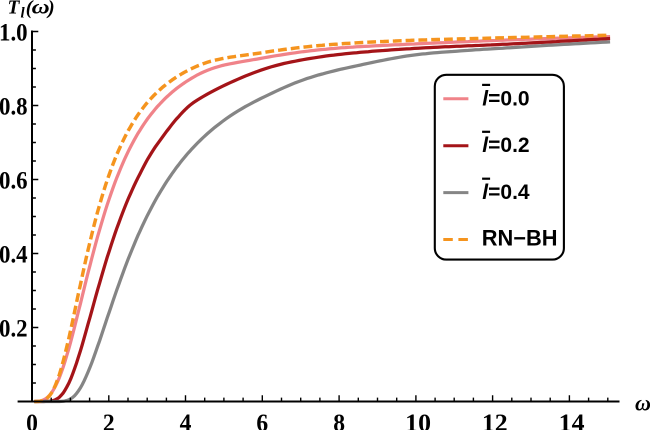 This screenshot has width=650, height=435. I want to click on svg-text: 0.4, so click(14, 254).